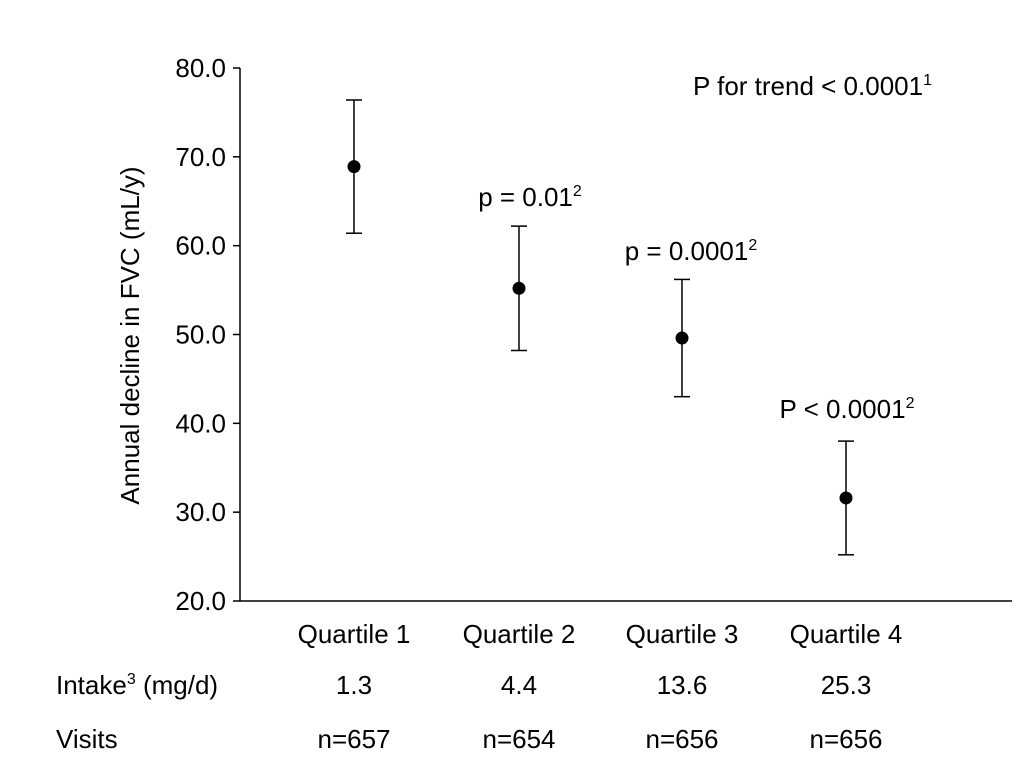 Image resolution: width=1033 pixels, height=768 pixels. What do you see at coordinates (812, 86) in the screenshot?
I see `p-value-annotation: P for trend < 0.00011` at bounding box center [812, 86].